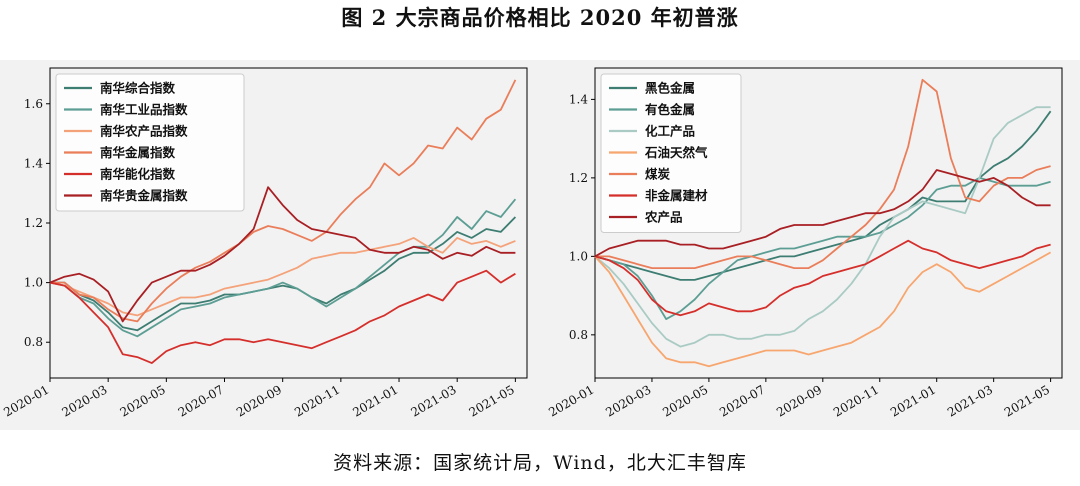 The width and height of the screenshot is (1080, 486). I want to click on legend-label: 化工产品, so click(670, 131).